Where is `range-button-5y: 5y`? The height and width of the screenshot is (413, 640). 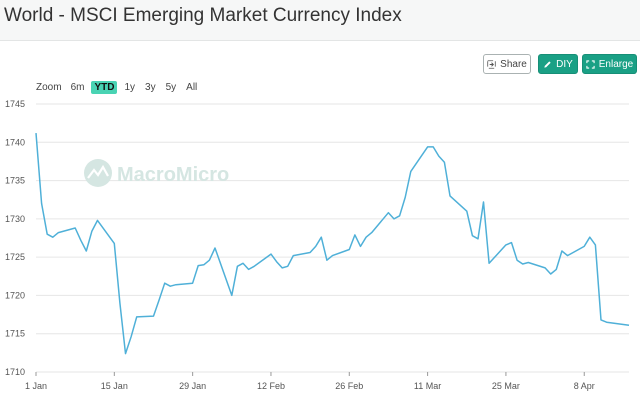
range-button-5y: 5y is located at coordinates (171, 87).